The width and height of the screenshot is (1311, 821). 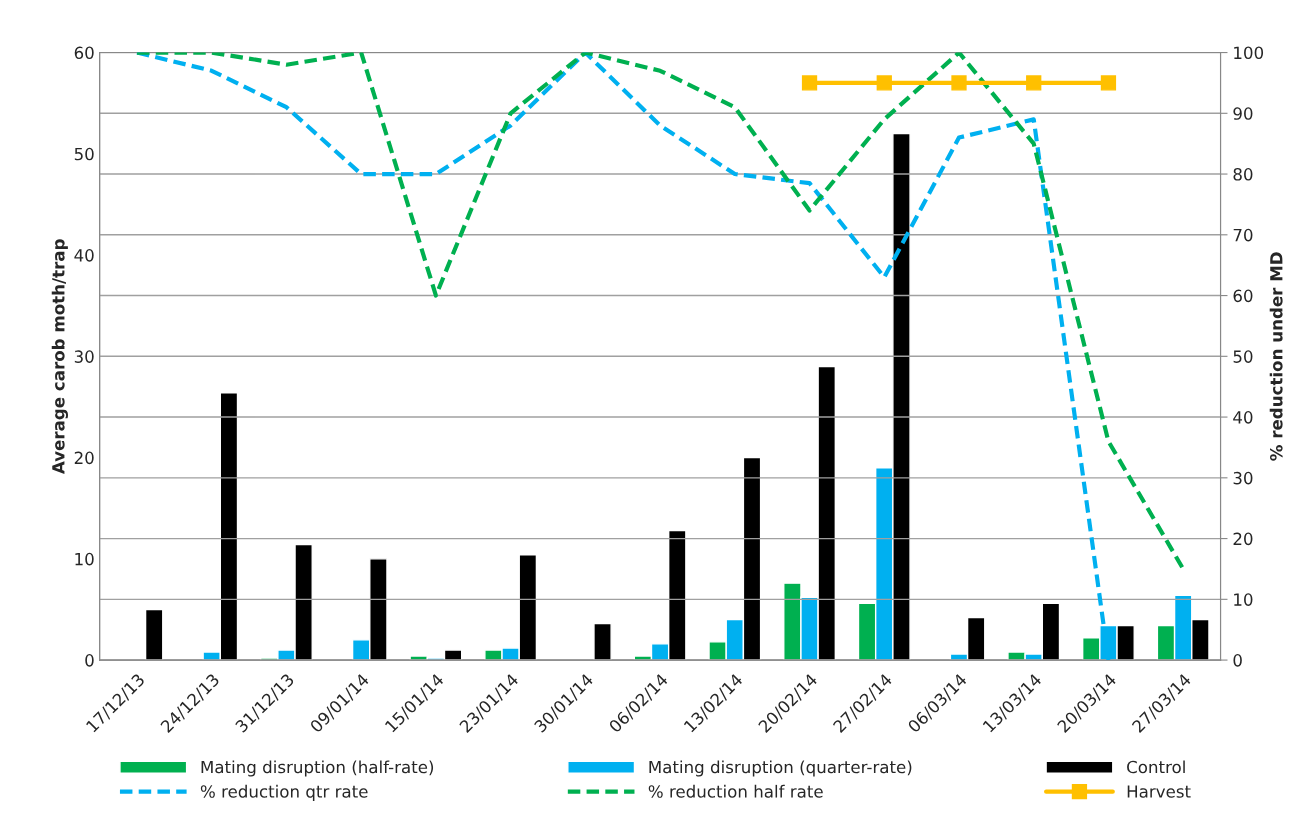 What do you see at coordinates (1156, 767) in the screenshot?
I see `legend-label: Control` at bounding box center [1156, 767].